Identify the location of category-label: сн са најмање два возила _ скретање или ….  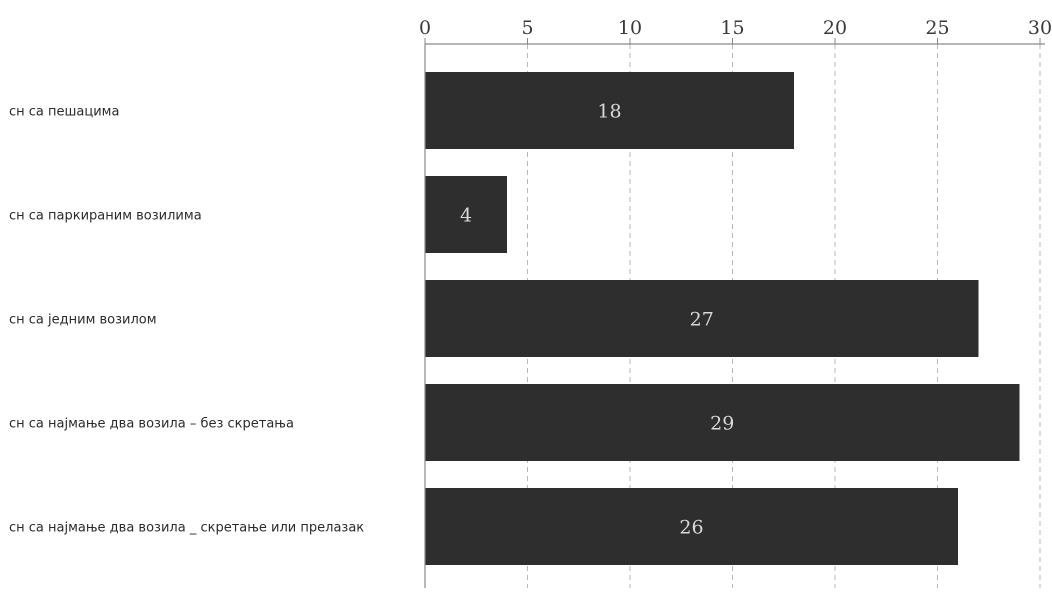
(186, 528).